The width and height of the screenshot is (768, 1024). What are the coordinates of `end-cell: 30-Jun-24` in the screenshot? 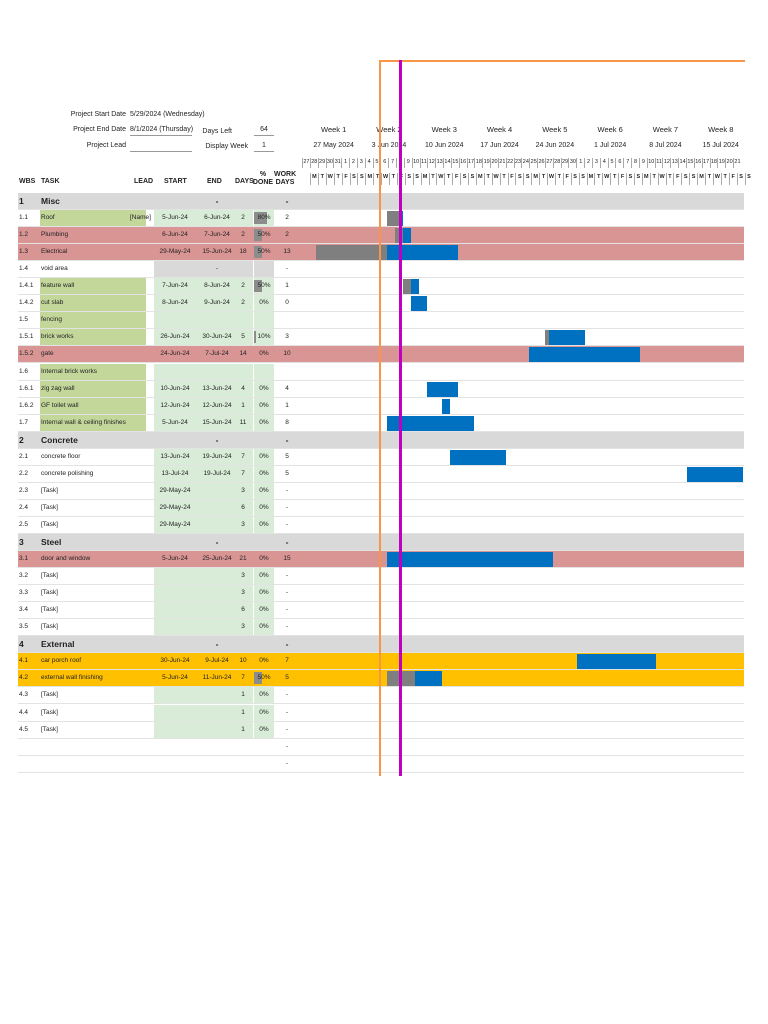 It's located at (217, 337).